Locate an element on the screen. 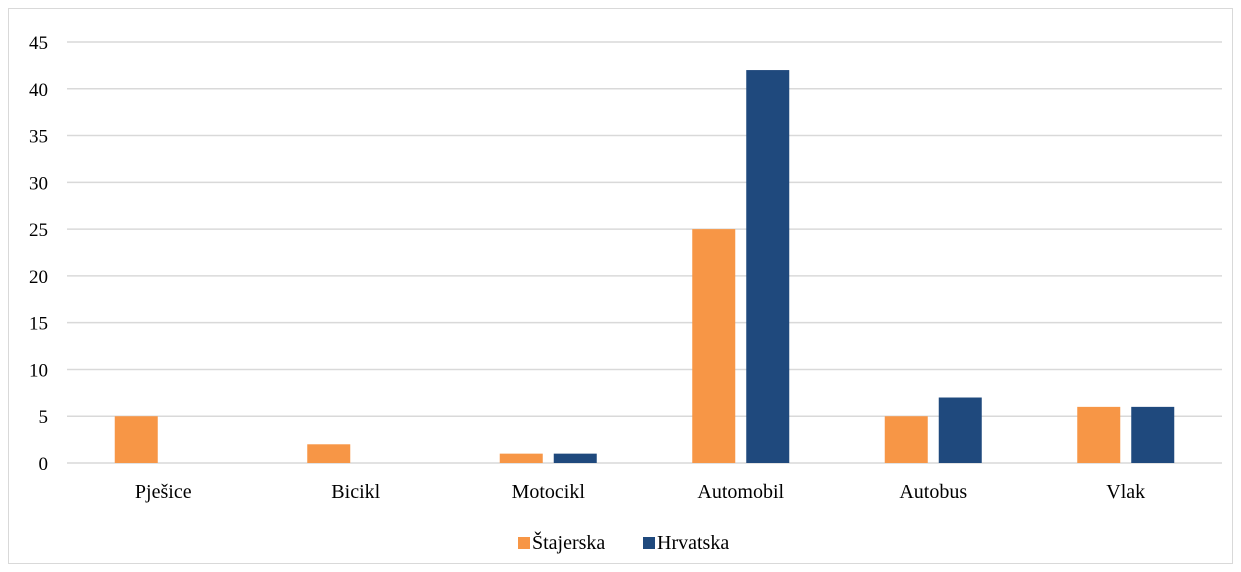 Image resolution: width=1241 pixels, height=572 pixels. bar-hrvatska-vlak is located at coordinates (1153, 434).